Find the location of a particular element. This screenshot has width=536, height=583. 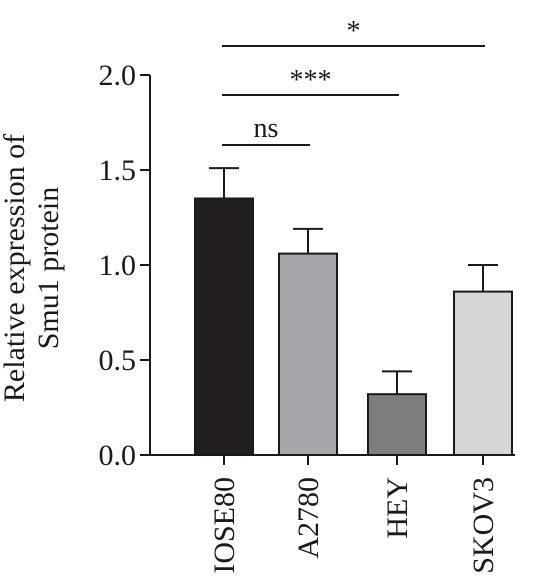

bar-a2780 is located at coordinates (308, 354).